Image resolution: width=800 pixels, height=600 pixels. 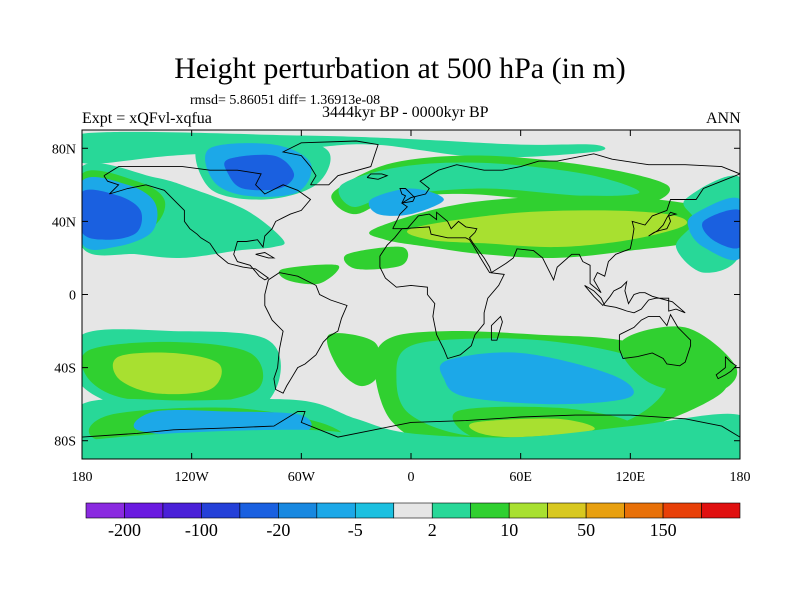 What do you see at coordinates (65, 442) in the screenshot?
I see `lat-tick-label-4: 80S` at bounding box center [65, 442].